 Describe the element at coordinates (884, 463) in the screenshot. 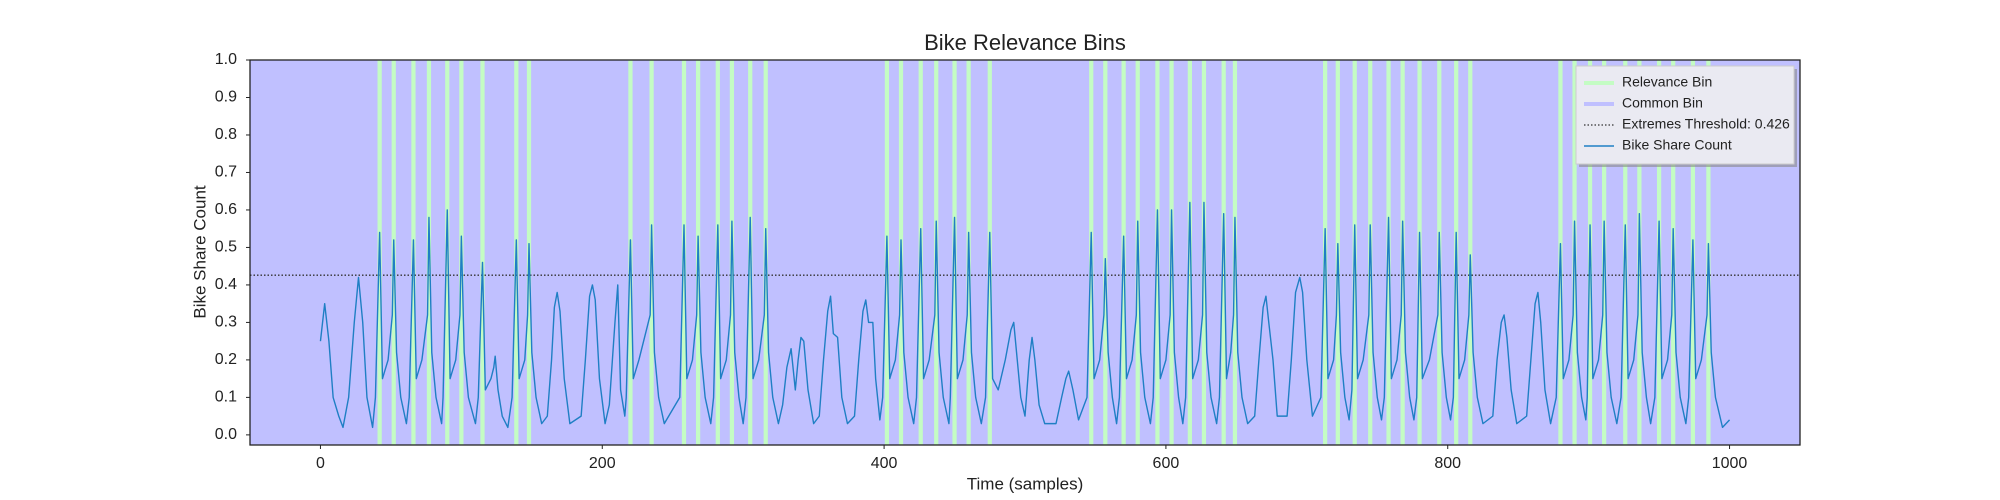

I see `x-tick-label: 400` at that location.